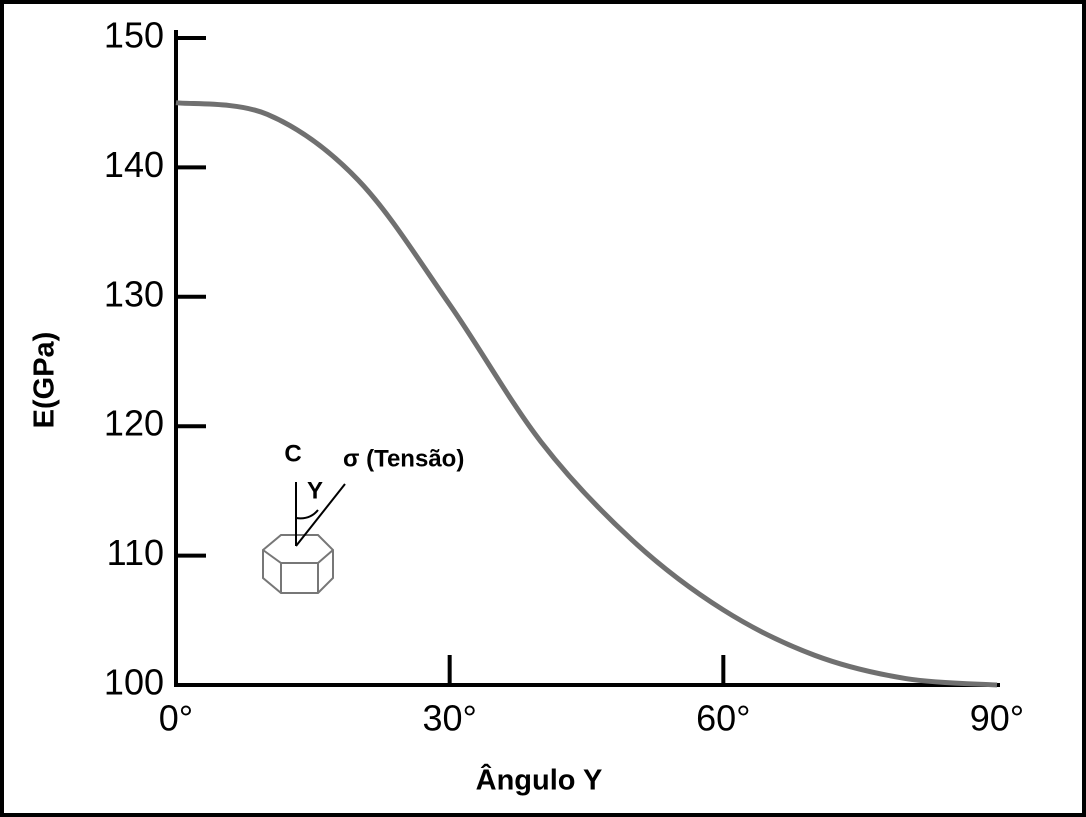  Describe the element at coordinates (135, 552) in the screenshot. I see `y-tick-label: 110` at that location.